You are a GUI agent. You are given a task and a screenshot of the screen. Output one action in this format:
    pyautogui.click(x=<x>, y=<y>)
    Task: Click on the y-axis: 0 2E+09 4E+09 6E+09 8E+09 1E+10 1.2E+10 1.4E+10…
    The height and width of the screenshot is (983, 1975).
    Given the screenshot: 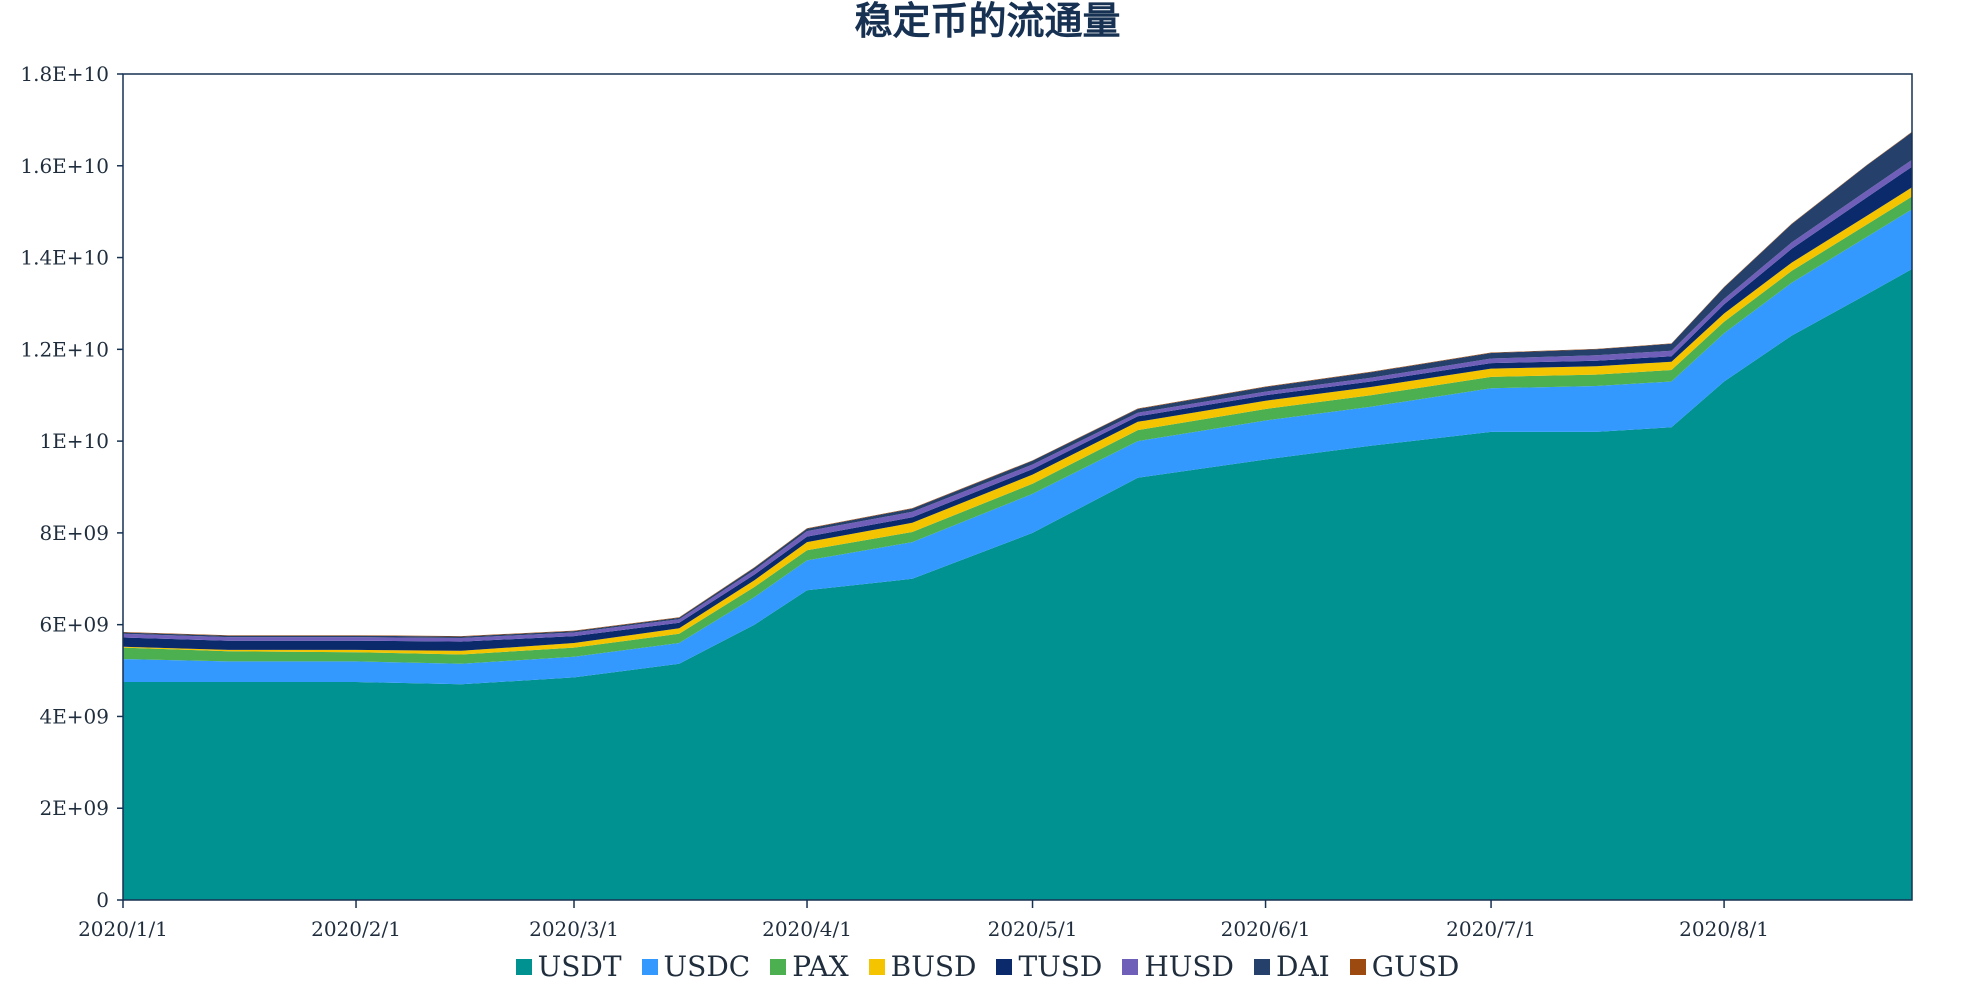 What is the action you would take?
    pyautogui.click(x=71, y=487)
    